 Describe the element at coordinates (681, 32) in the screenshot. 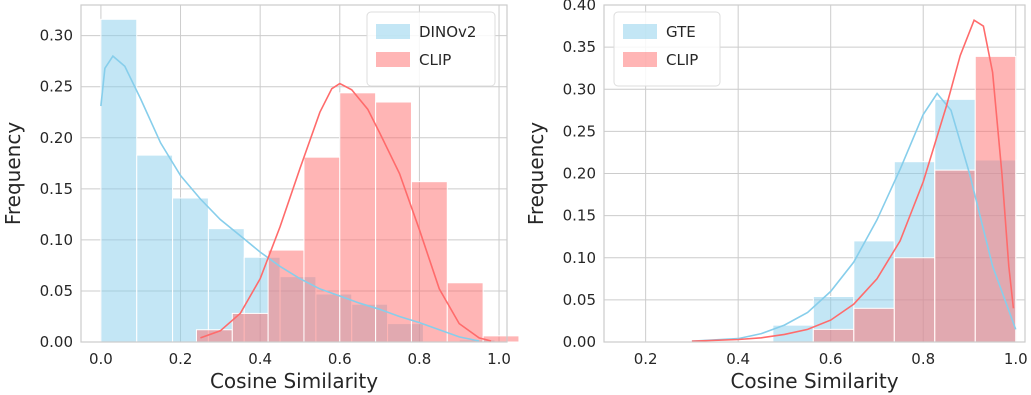

I see `legend-label: GTE` at that location.